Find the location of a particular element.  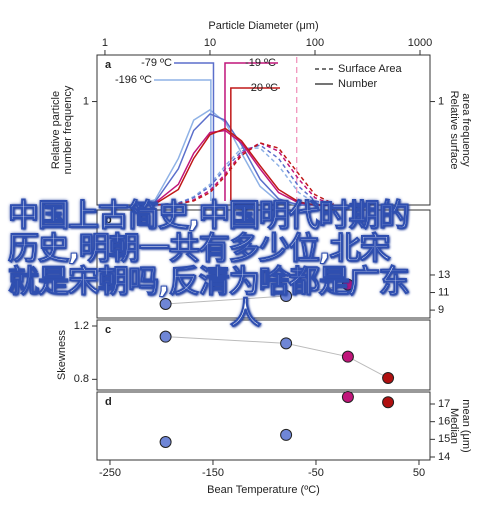

x-axis-label: Bean Temperature (ºC) is located at coordinates (263, 490).